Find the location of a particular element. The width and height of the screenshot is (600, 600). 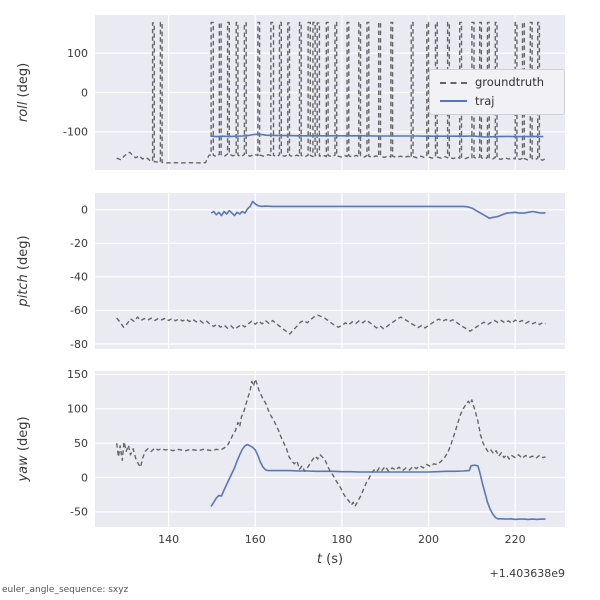

svg-text: -100 is located at coordinates (75, 132).